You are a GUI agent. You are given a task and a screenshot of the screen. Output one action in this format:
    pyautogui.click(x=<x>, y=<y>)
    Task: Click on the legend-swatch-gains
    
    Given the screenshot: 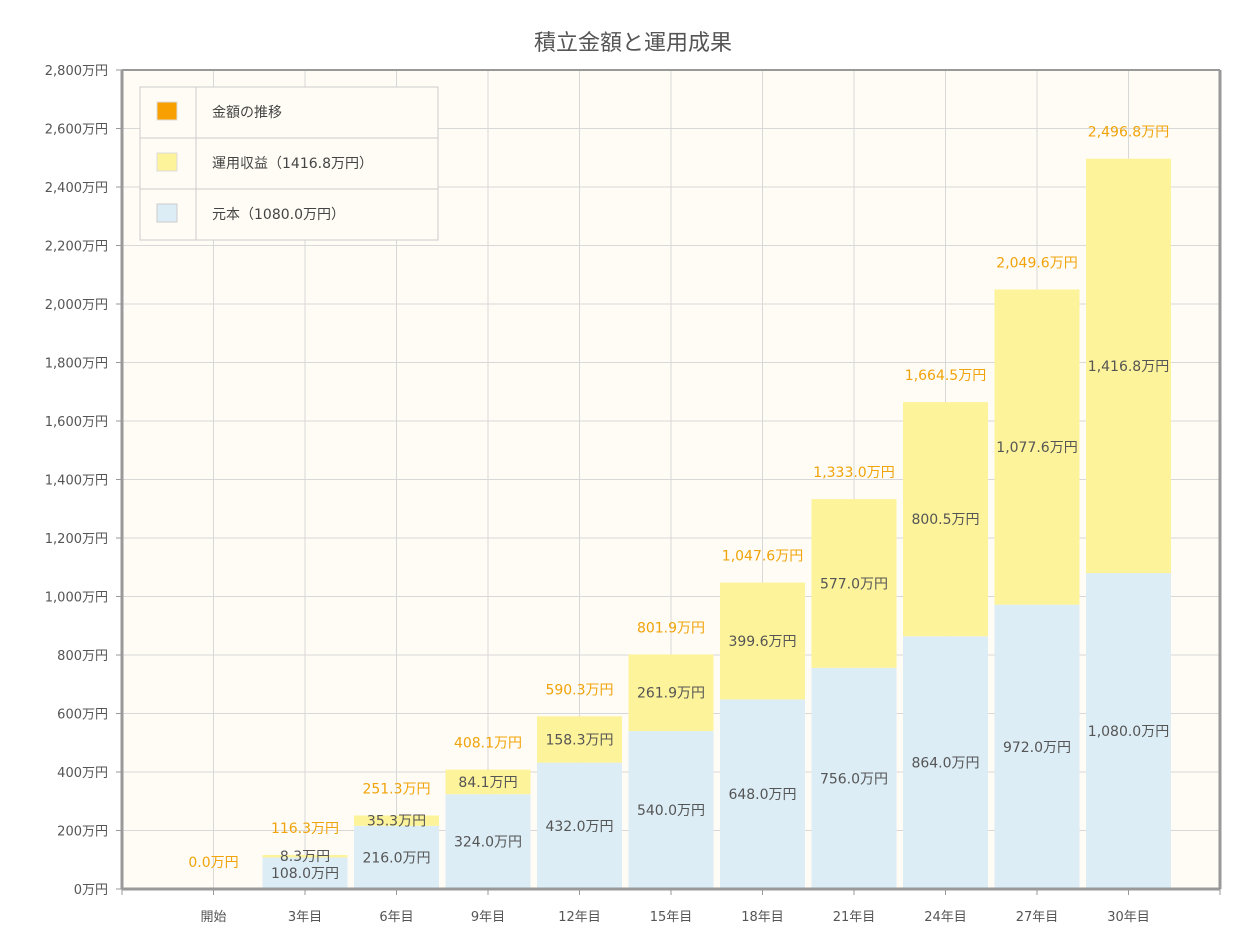 What is the action you would take?
    pyautogui.click(x=167, y=162)
    